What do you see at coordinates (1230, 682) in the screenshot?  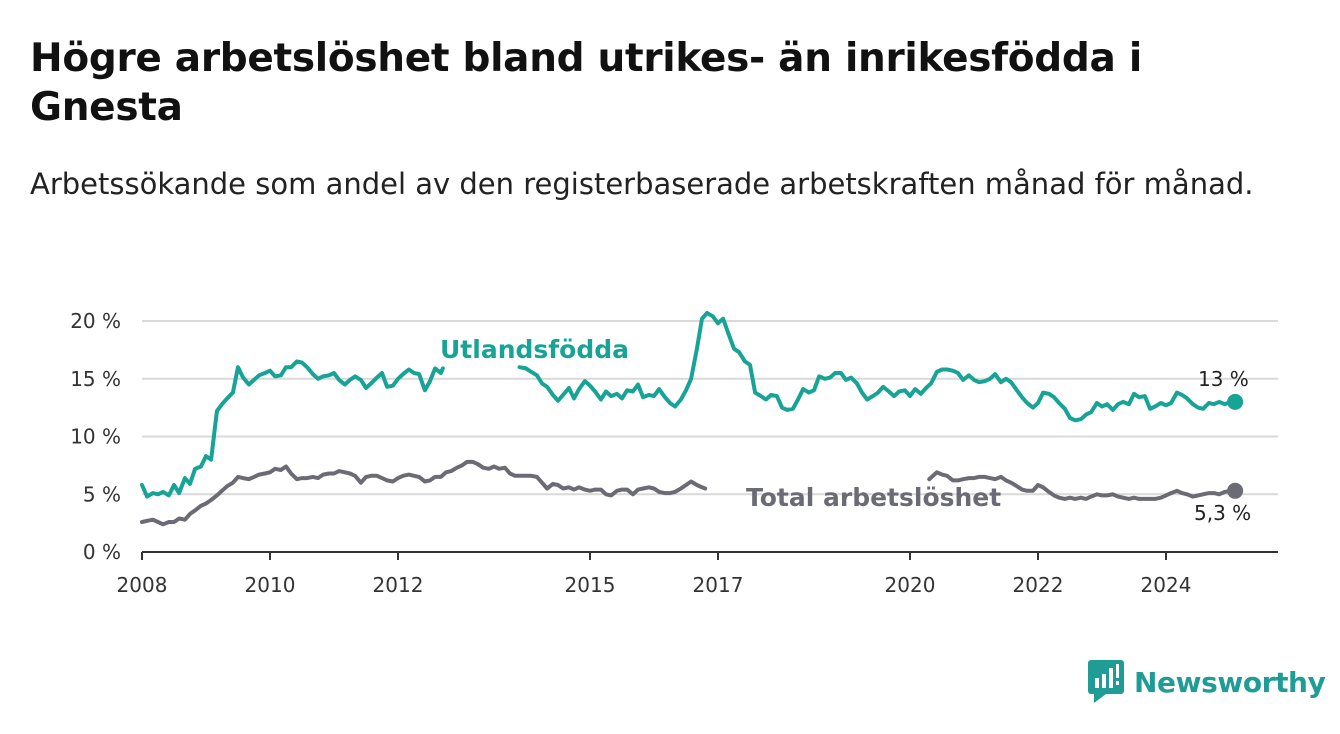 I see `newsworthy-logo-text: Newsworthy` at bounding box center [1230, 682].